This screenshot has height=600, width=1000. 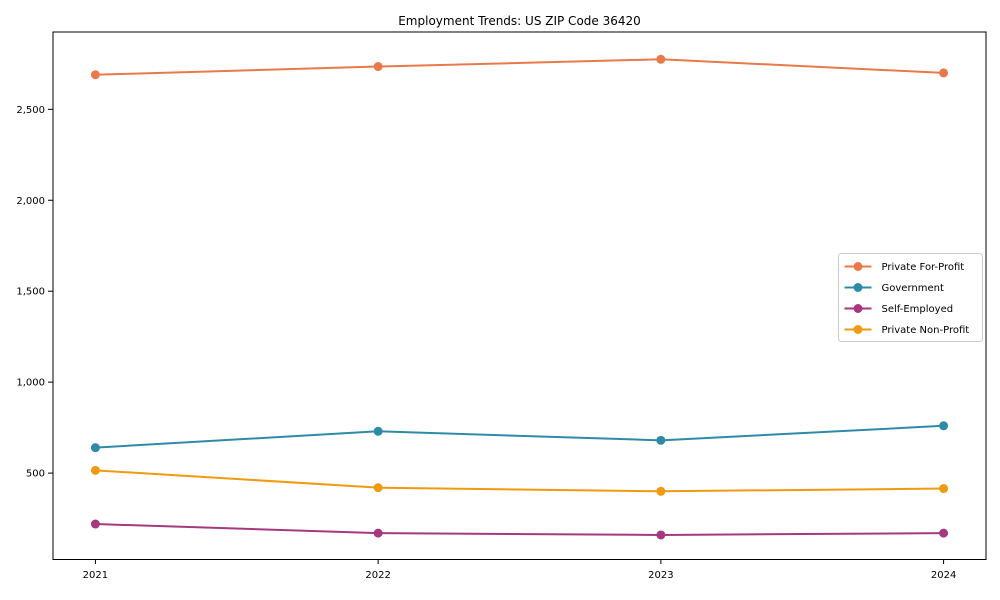 What do you see at coordinates (943, 575) in the screenshot?
I see `x-tick-label: 2024` at bounding box center [943, 575].